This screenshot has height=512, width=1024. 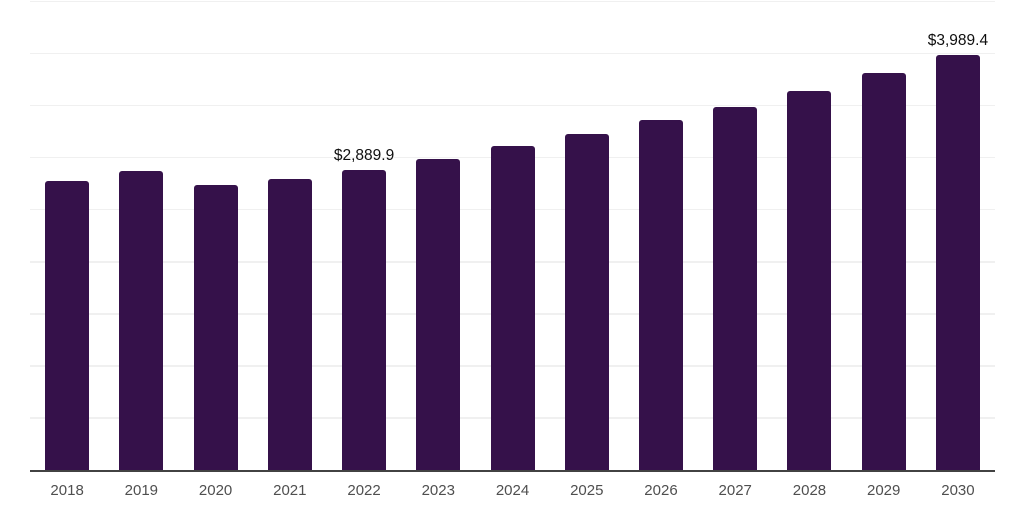 I want to click on bar-cell-2024, so click(x=512, y=236).